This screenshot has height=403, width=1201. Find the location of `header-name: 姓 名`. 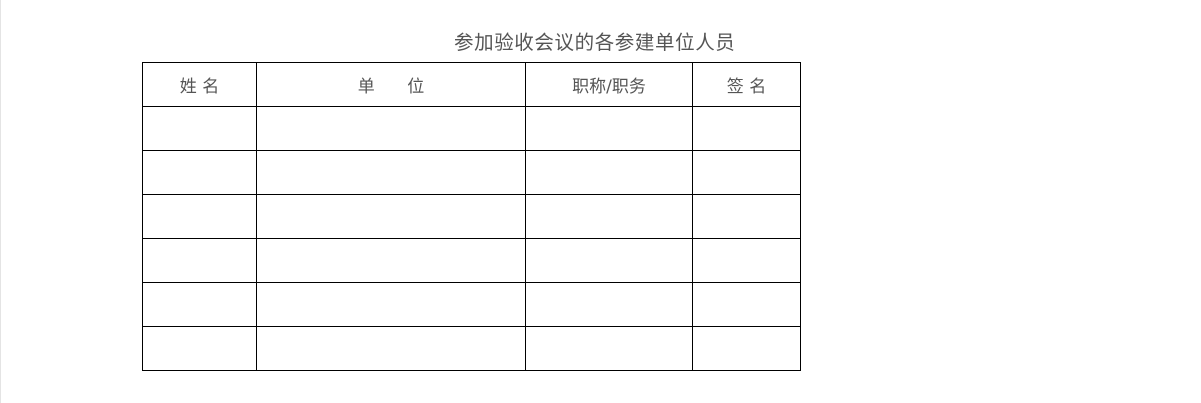

header-name: 姓 名 is located at coordinates (199, 84).